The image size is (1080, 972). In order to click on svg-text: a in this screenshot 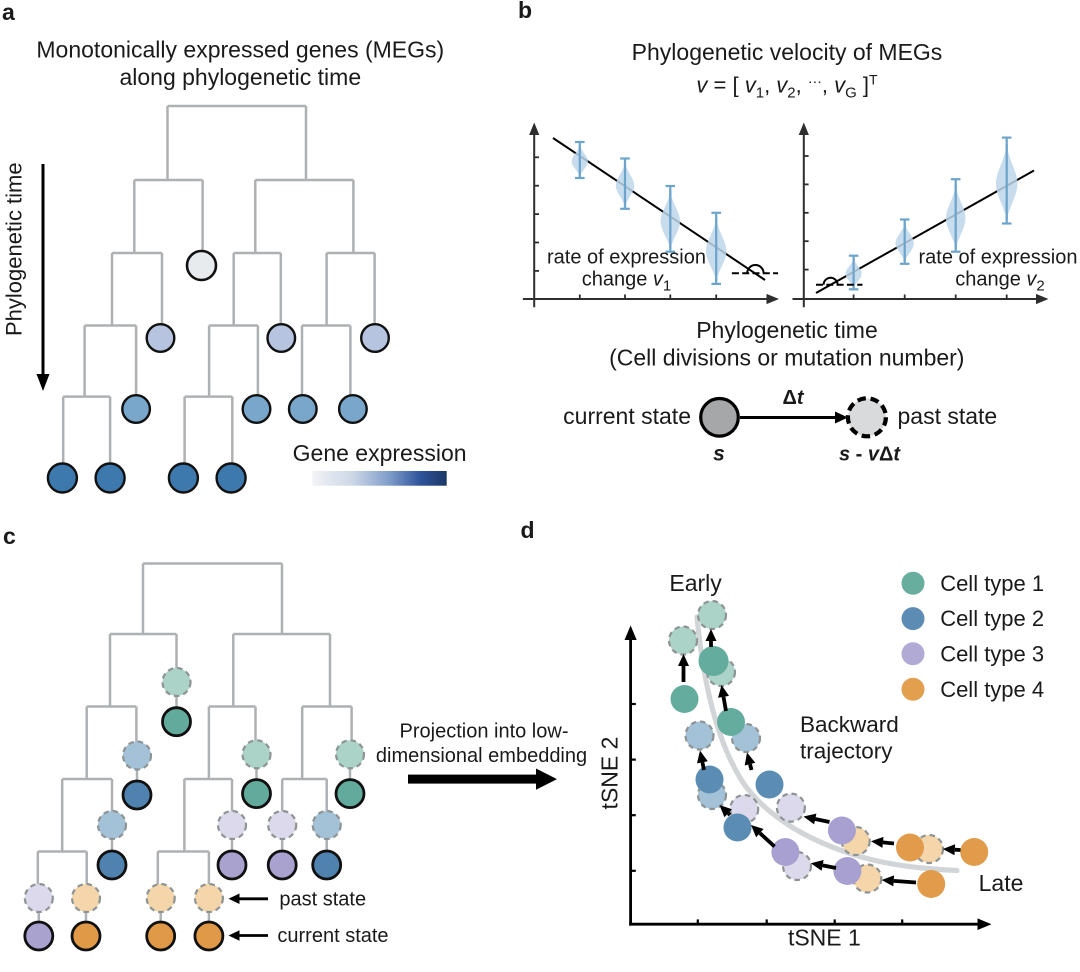, I will do `click(8, 12)`.